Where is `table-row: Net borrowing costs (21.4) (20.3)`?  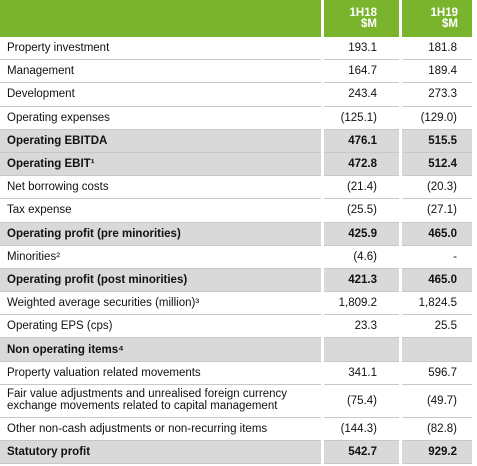
table-row: Net borrowing costs (21.4) (20.3) is located at coordinates (236, 188).